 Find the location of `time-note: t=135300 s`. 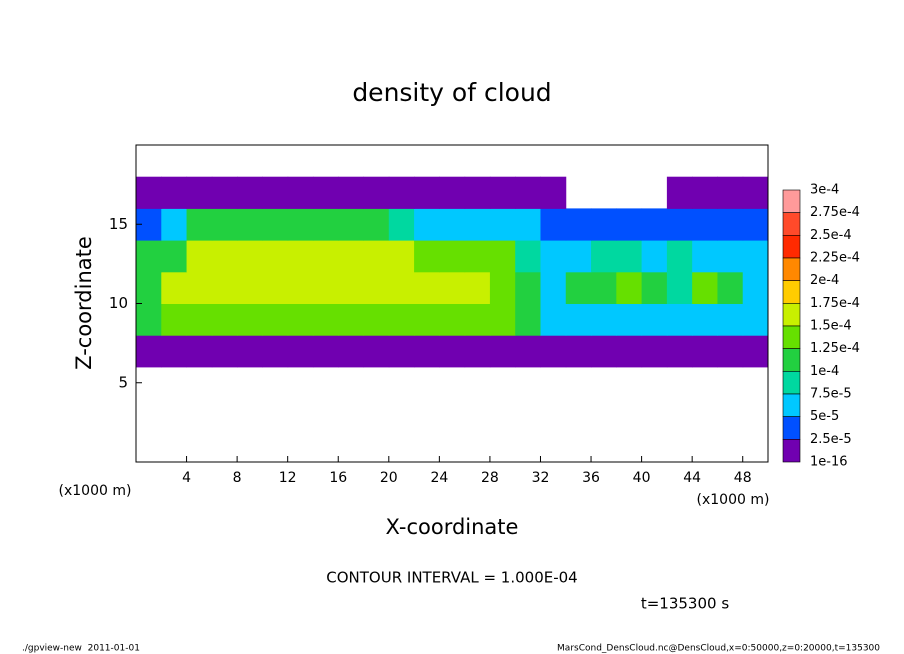

time-note: t=135300 s is located at coordinates (685, 604).